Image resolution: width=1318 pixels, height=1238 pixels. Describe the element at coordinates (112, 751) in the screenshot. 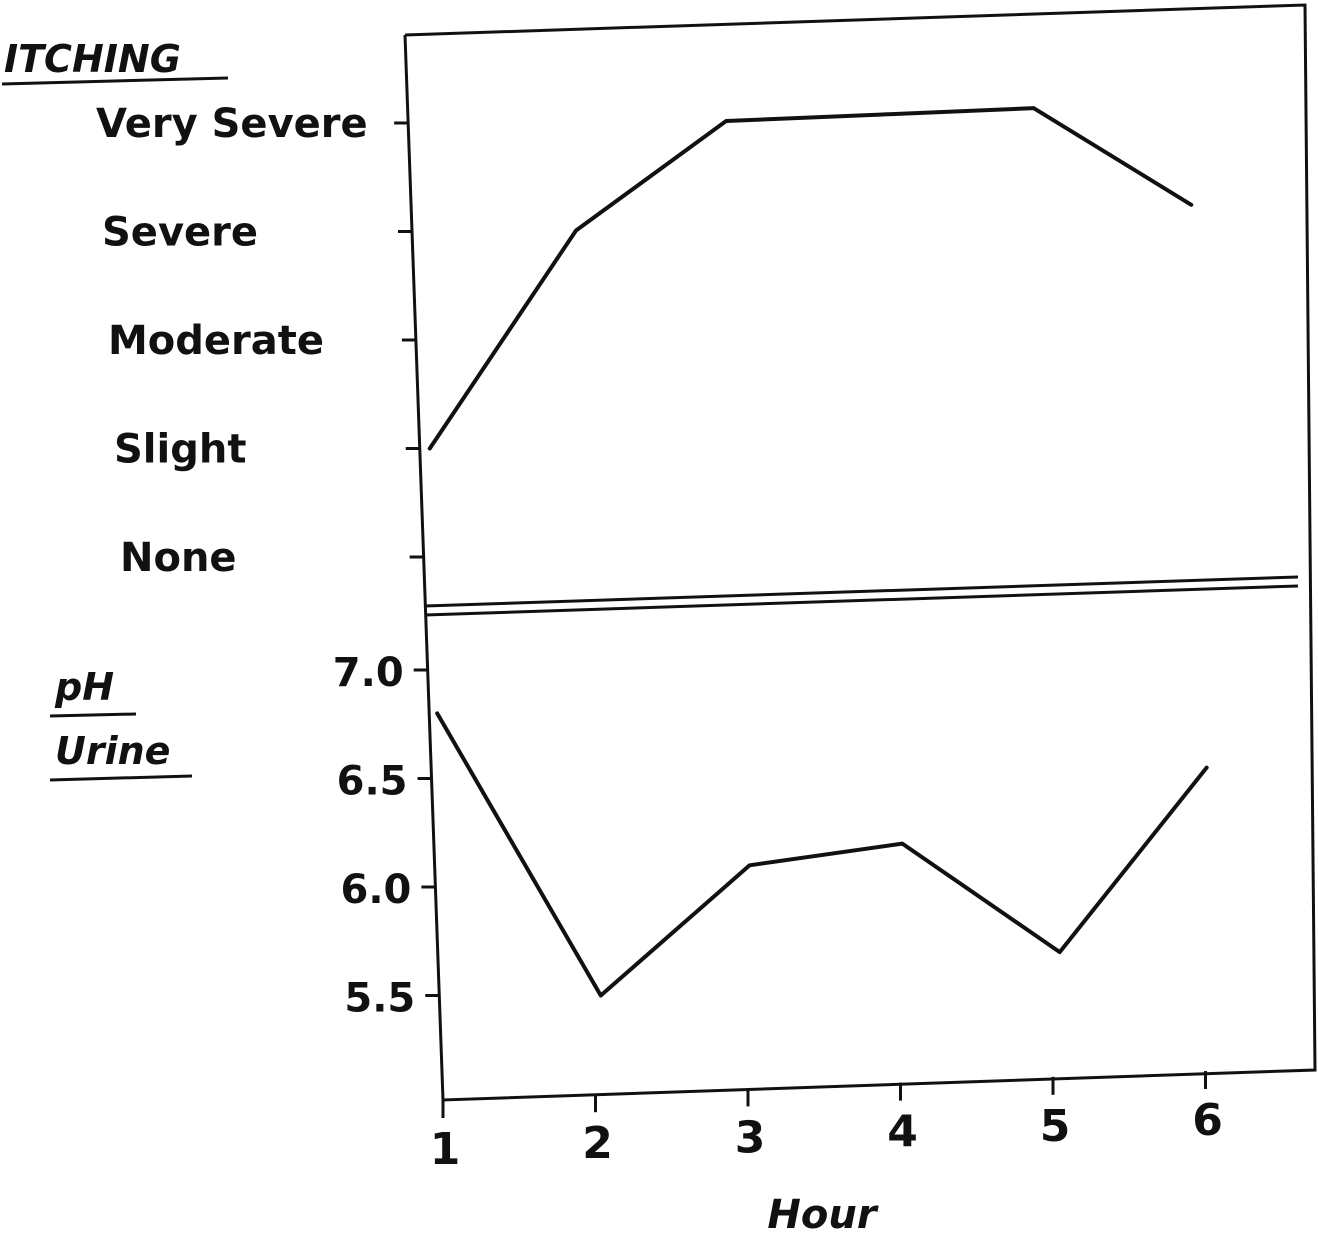

I see `ph-axis-title-line2: Urine` at that location.